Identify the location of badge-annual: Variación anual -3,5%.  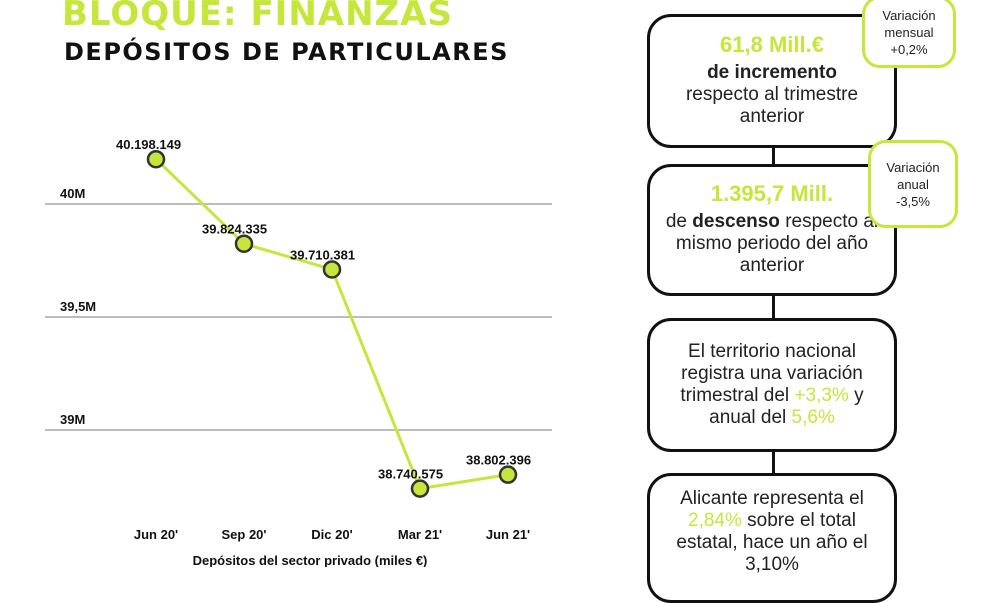
(913, 184).